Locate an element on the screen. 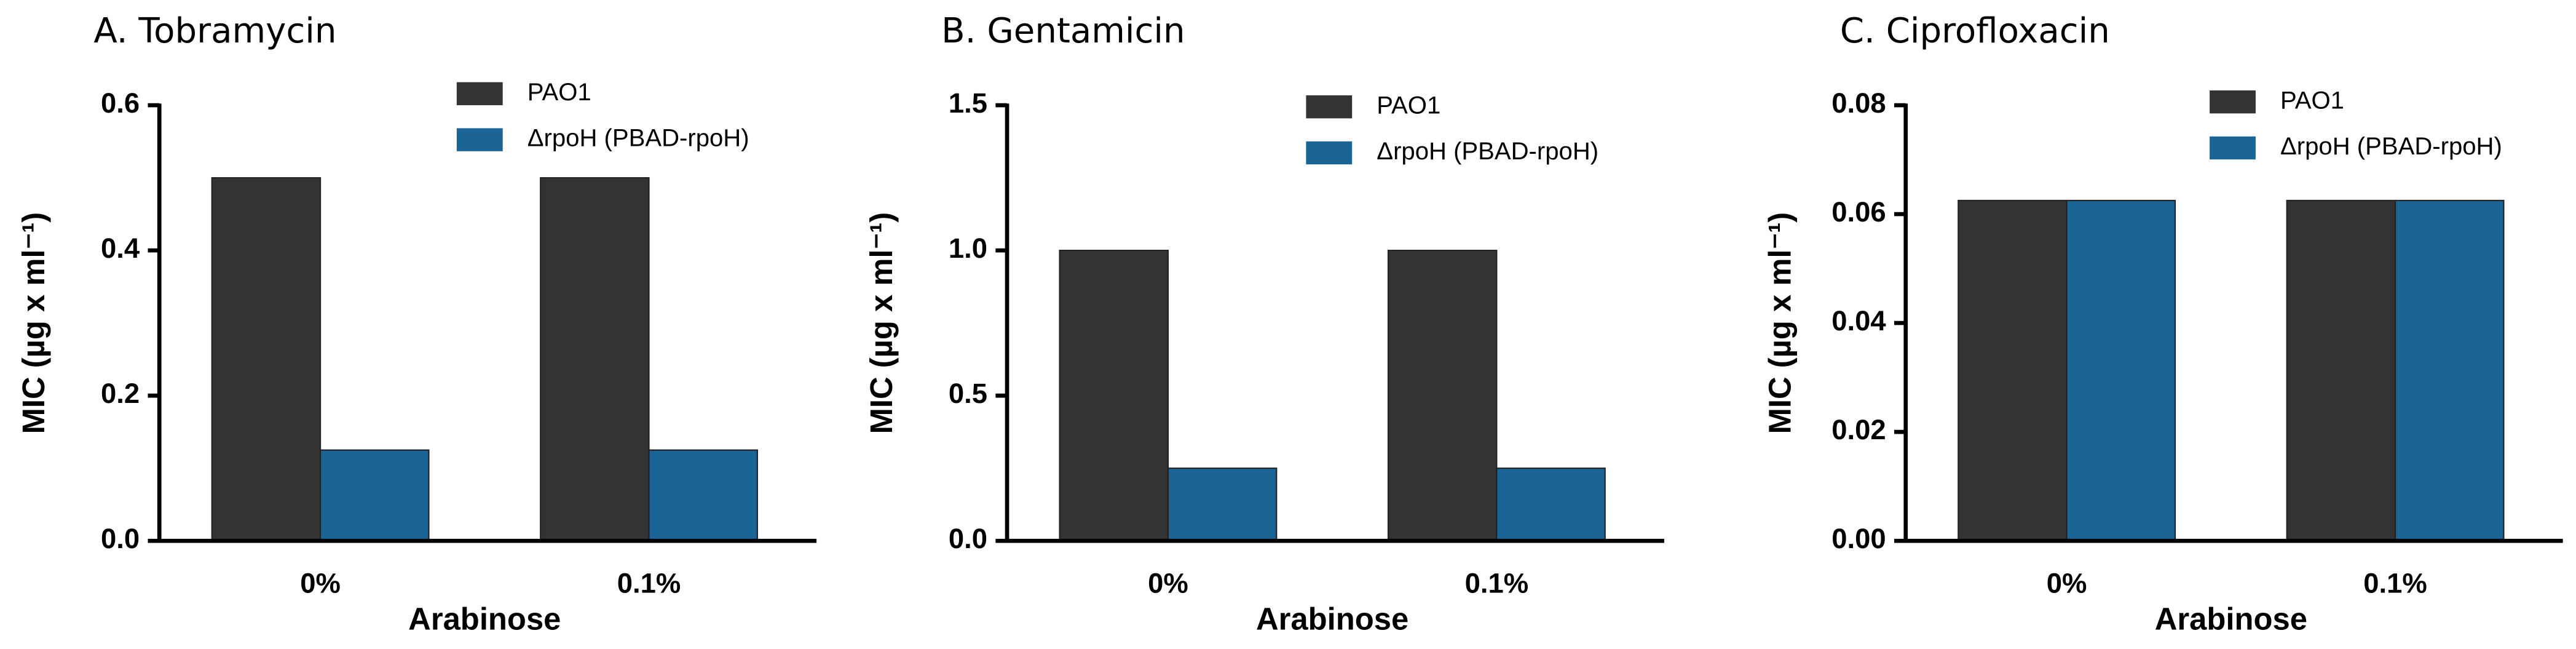  y-tick-label: 0.4 is located at coordinates (120, 248).